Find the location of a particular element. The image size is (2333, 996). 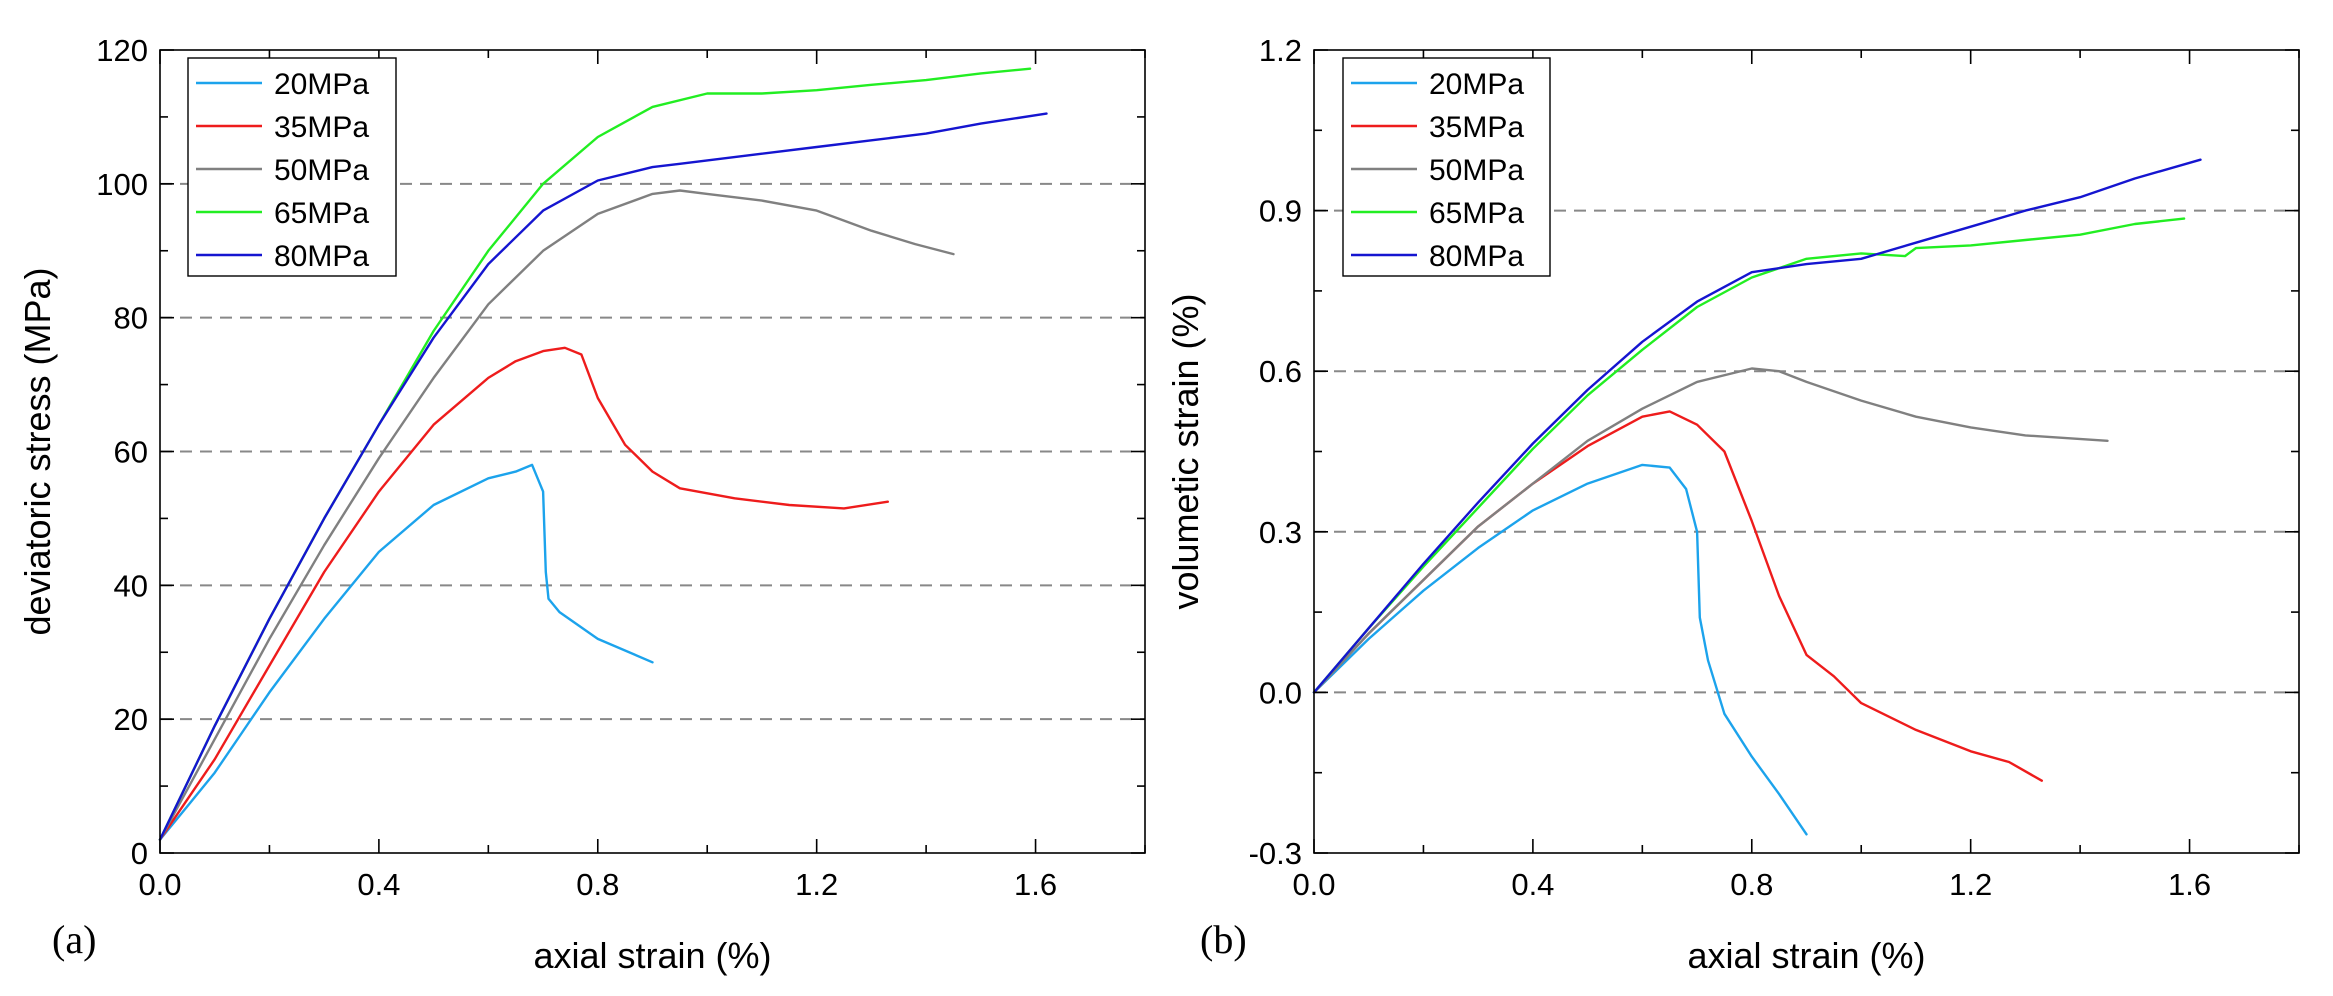

y-tick-label: 80 is located at coordinates (131, 318).